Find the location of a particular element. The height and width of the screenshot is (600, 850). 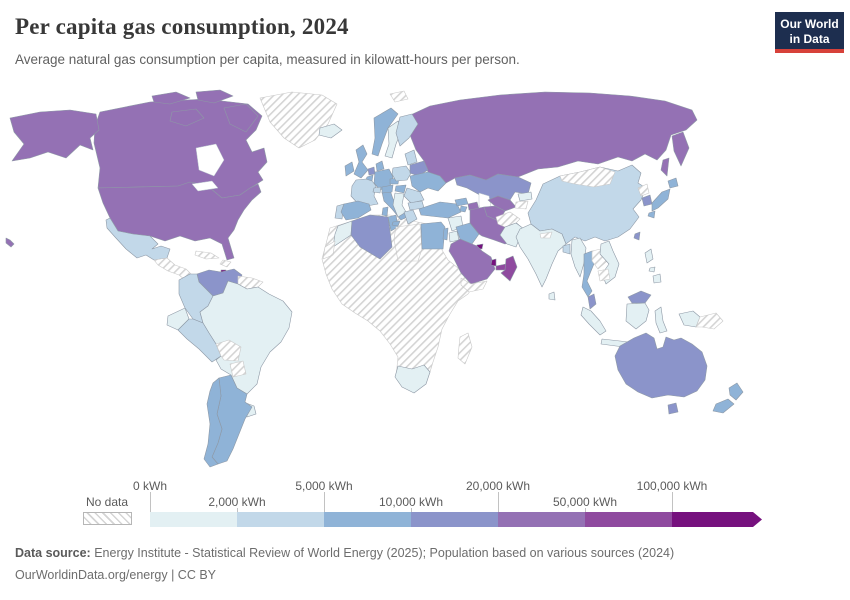

region-kamchatka is located at coordinates (680, 149).